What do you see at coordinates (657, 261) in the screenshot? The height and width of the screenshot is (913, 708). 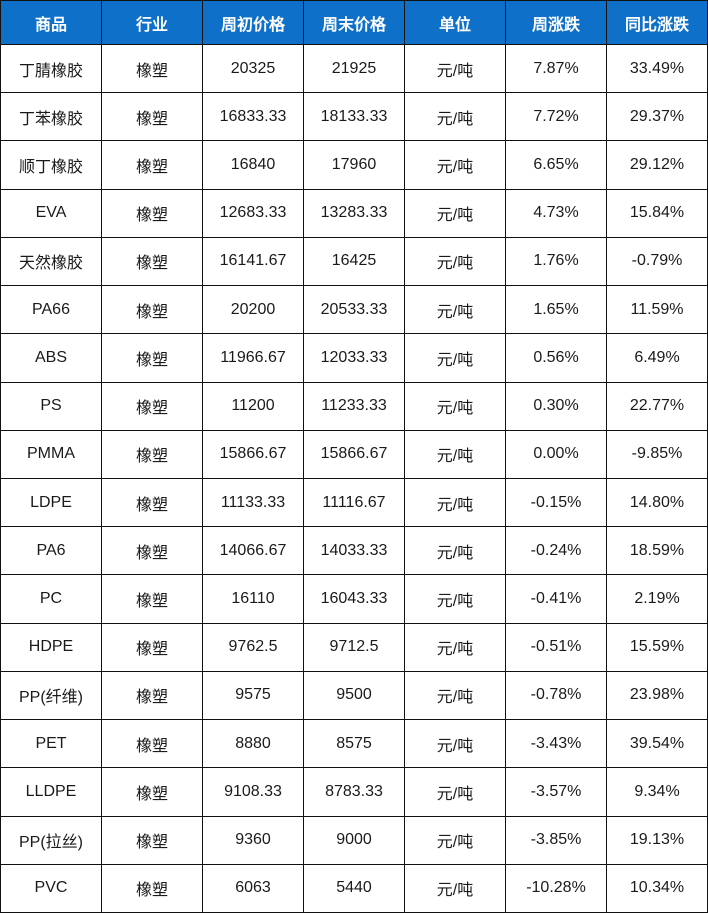 I see `yoy-change-cell: -0.79%` at bounding box center [657, 261].